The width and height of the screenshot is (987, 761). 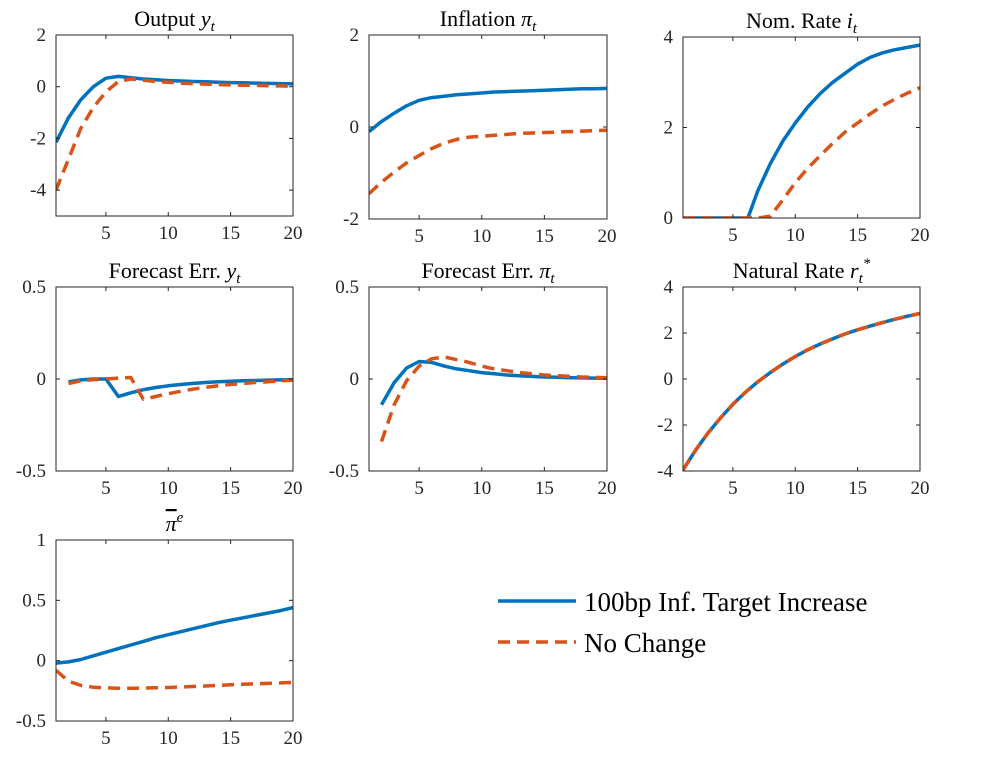 I want to click on legend-label-dashed: No Change, so click(x=645, y=643).